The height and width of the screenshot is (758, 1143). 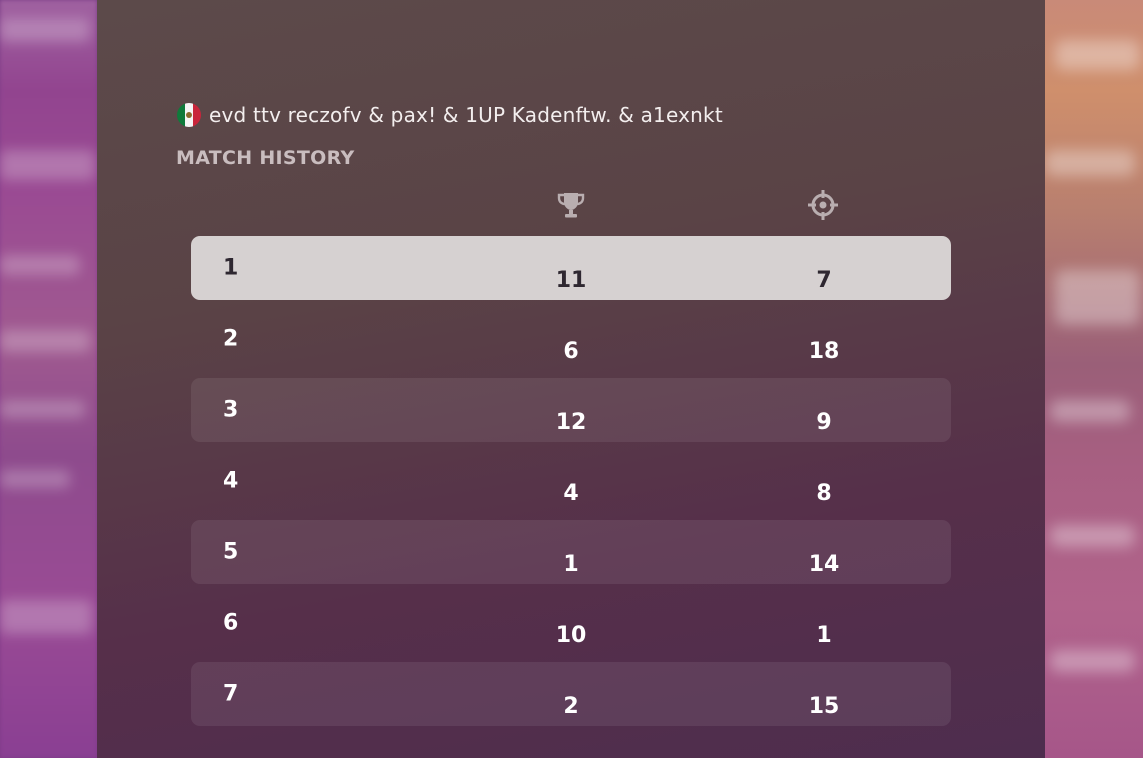 I want to click on mexico-flag-icon, so click(x=189, y=115).